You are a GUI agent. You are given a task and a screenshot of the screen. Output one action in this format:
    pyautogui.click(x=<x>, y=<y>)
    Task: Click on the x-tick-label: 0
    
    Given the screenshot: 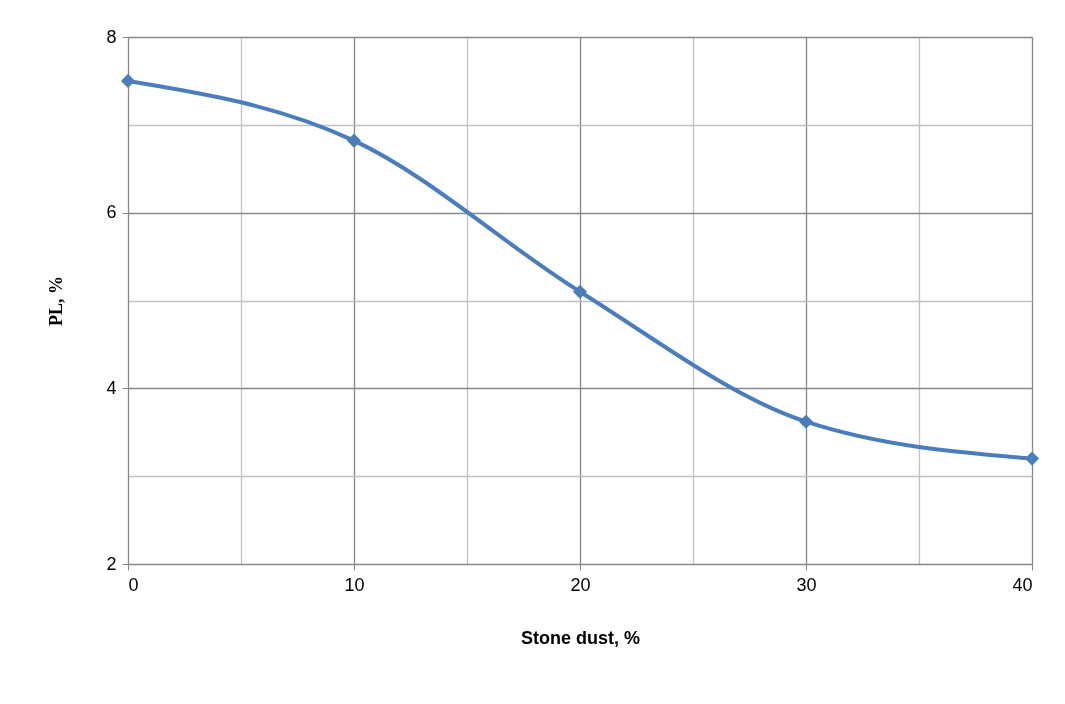 What is the action you would take?
    pyautogui.click(x=133, y=584)
    